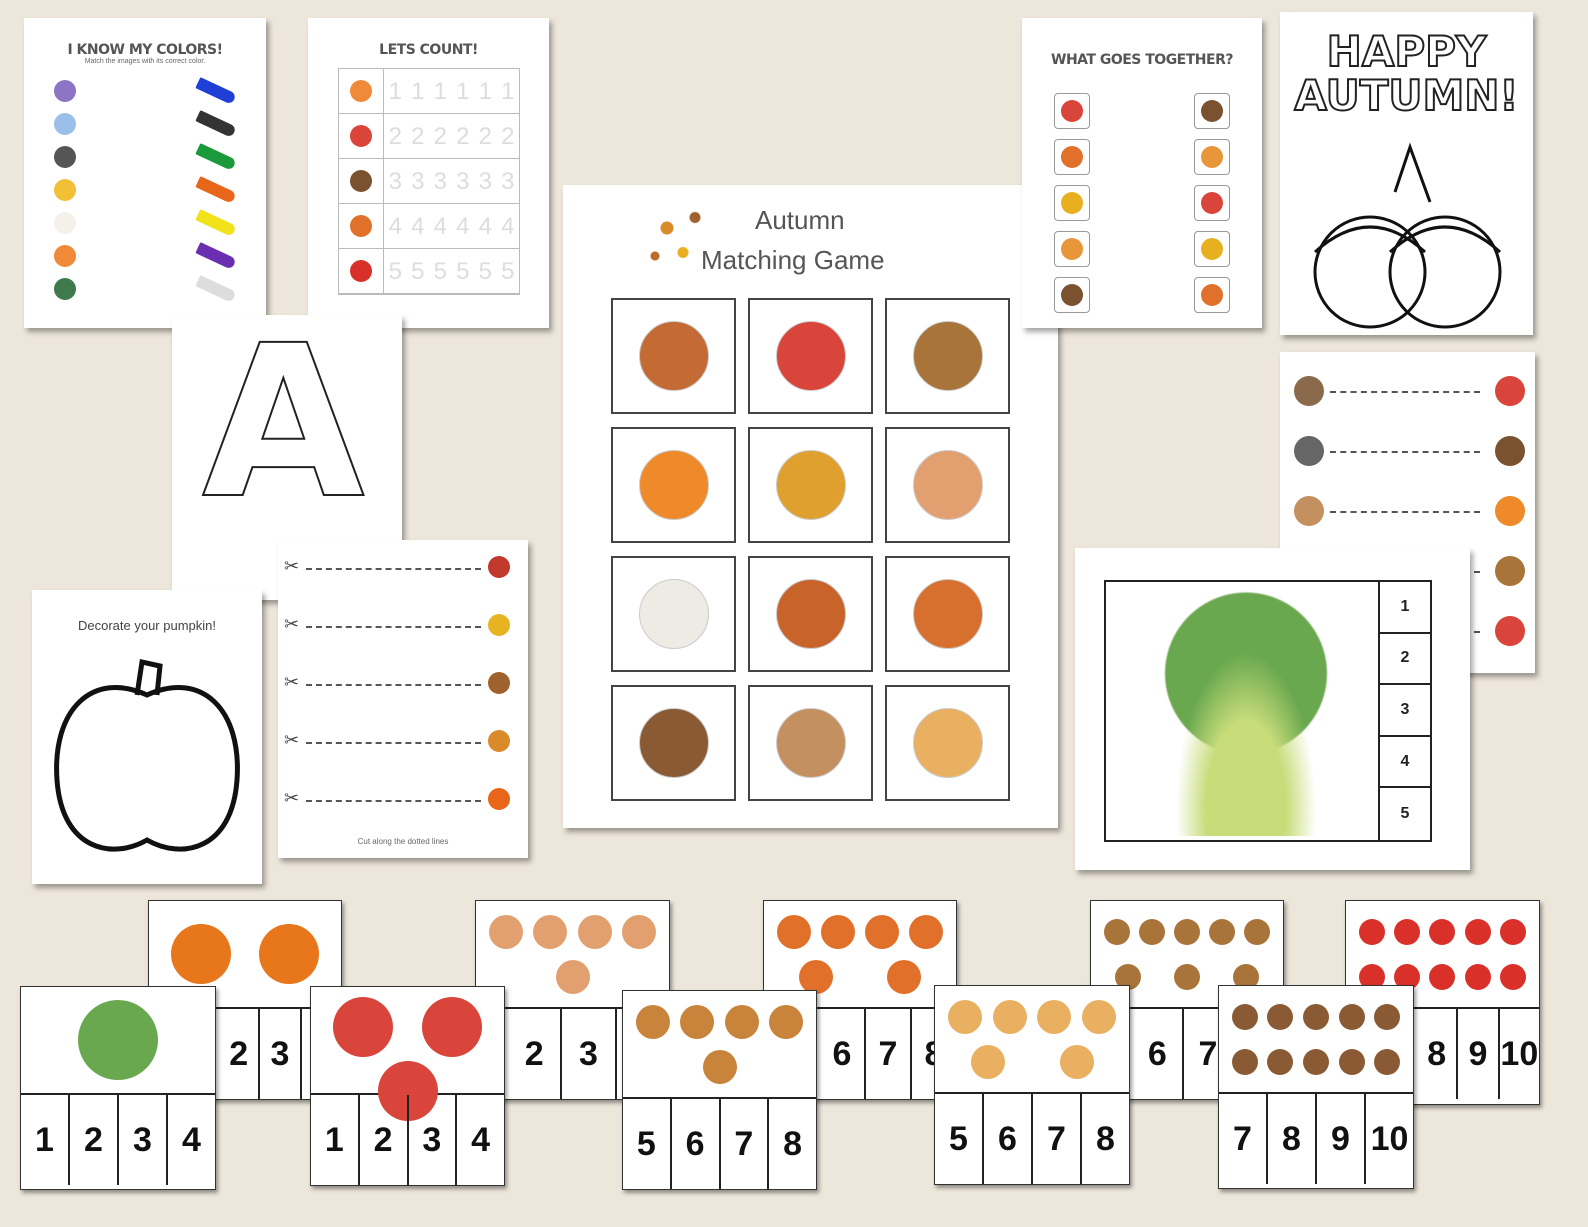 Image resolution: width=1588 pixels, height=1227 pixels. I want to click on apple-tree-image, so click(1246, 711).